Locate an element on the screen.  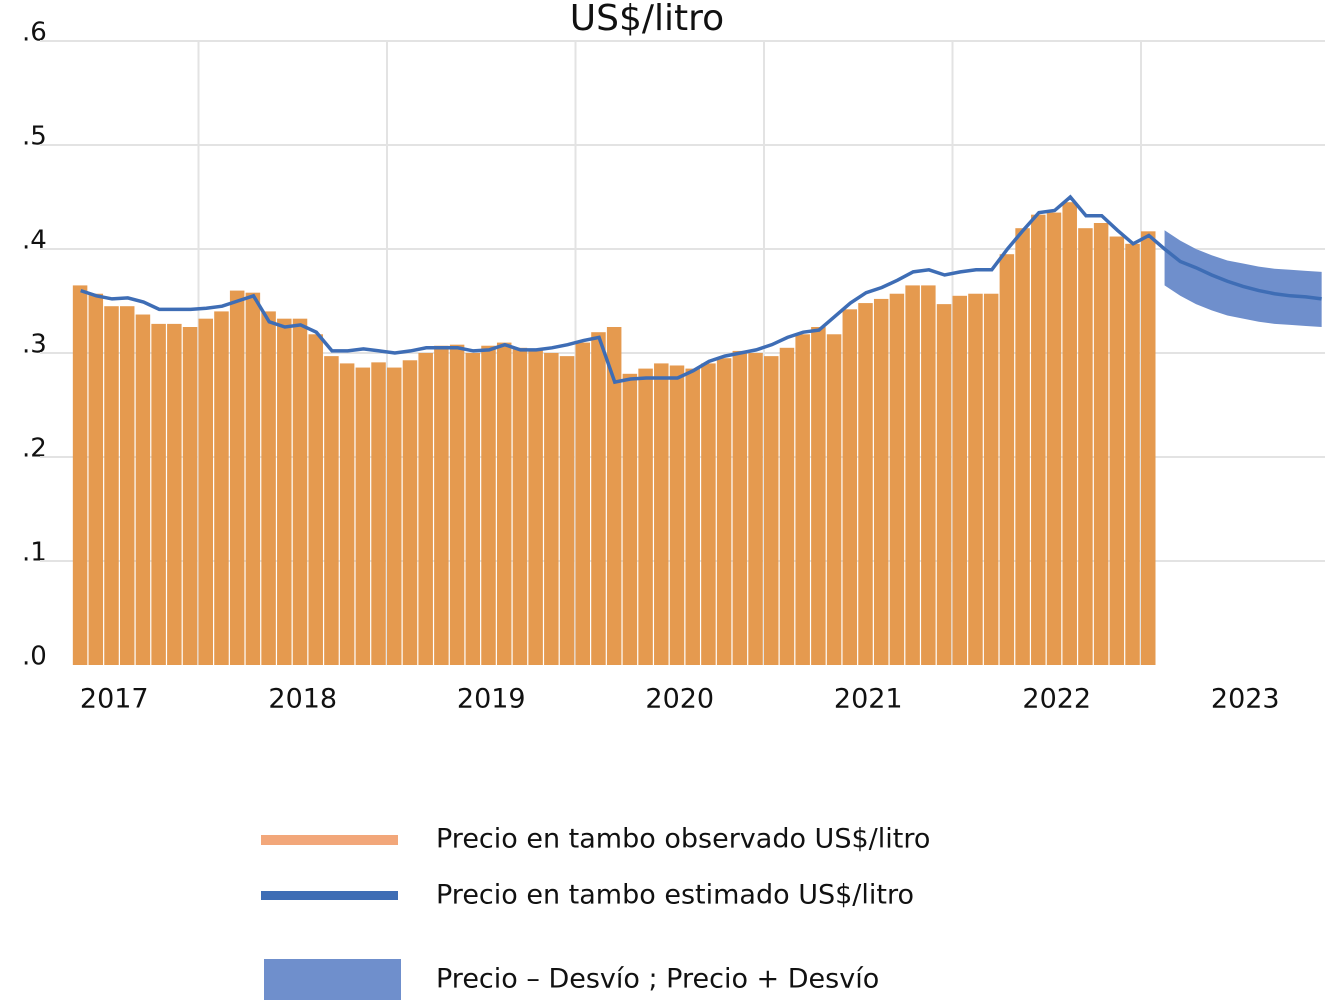
x-tick-label: 2022 is located at coordinates (1056, 699).